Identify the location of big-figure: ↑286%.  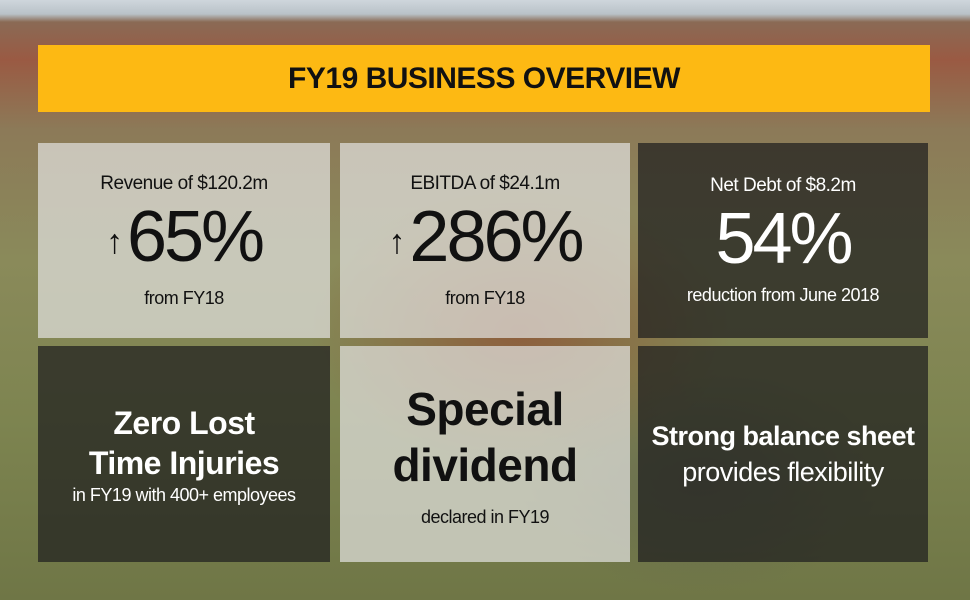
(486, 239).